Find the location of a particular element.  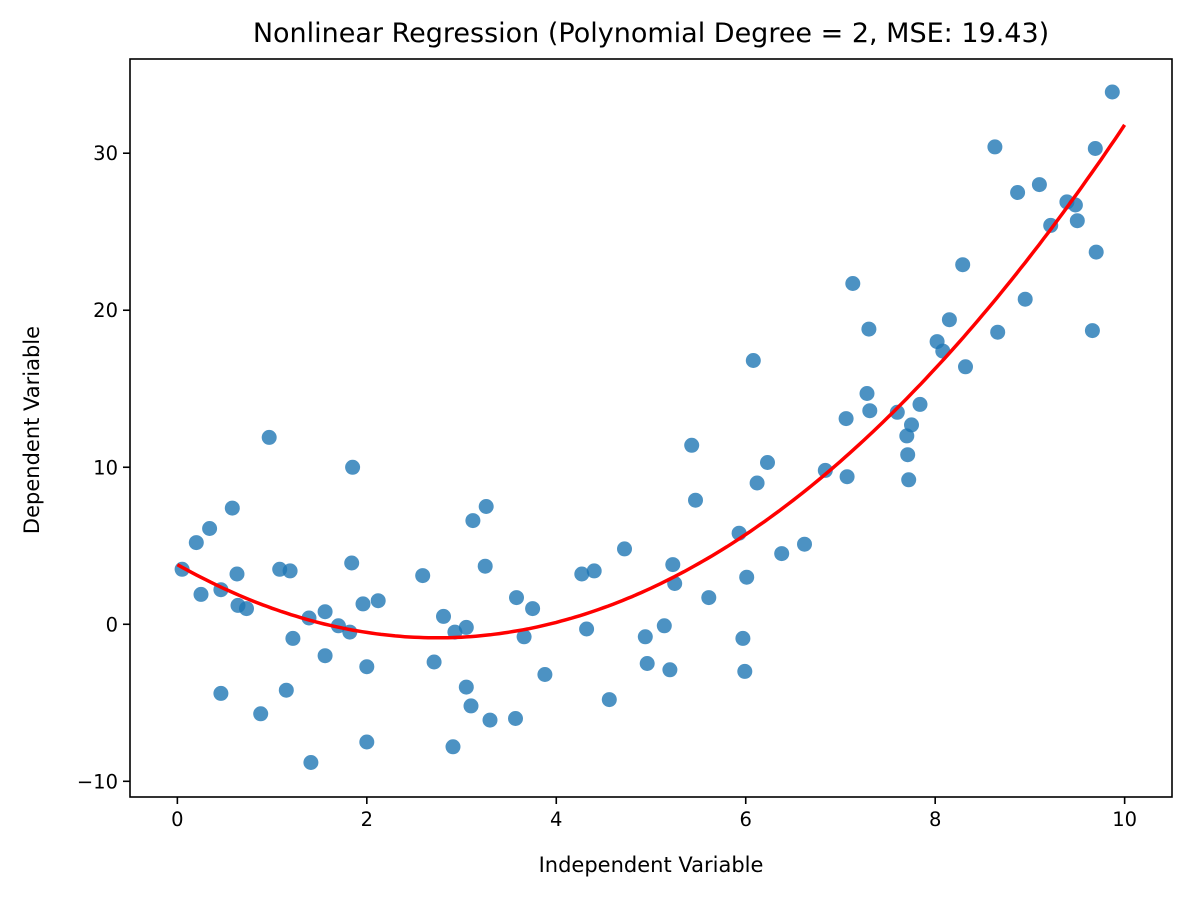

x-axis: 0 2 4 6 8 10 is located at coordinates (654, 814).